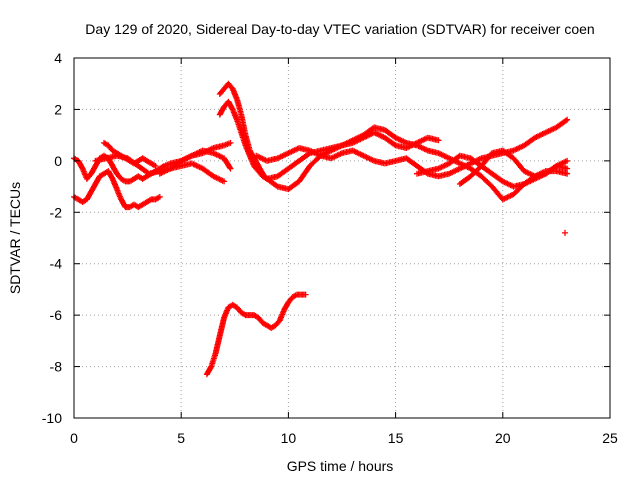 The width and height of the screenshot is (640, 480). What do you see at coordinates (74, 438) in the screenshot?
I see `x-tick-label: 0` at bounding box center [74, 438].